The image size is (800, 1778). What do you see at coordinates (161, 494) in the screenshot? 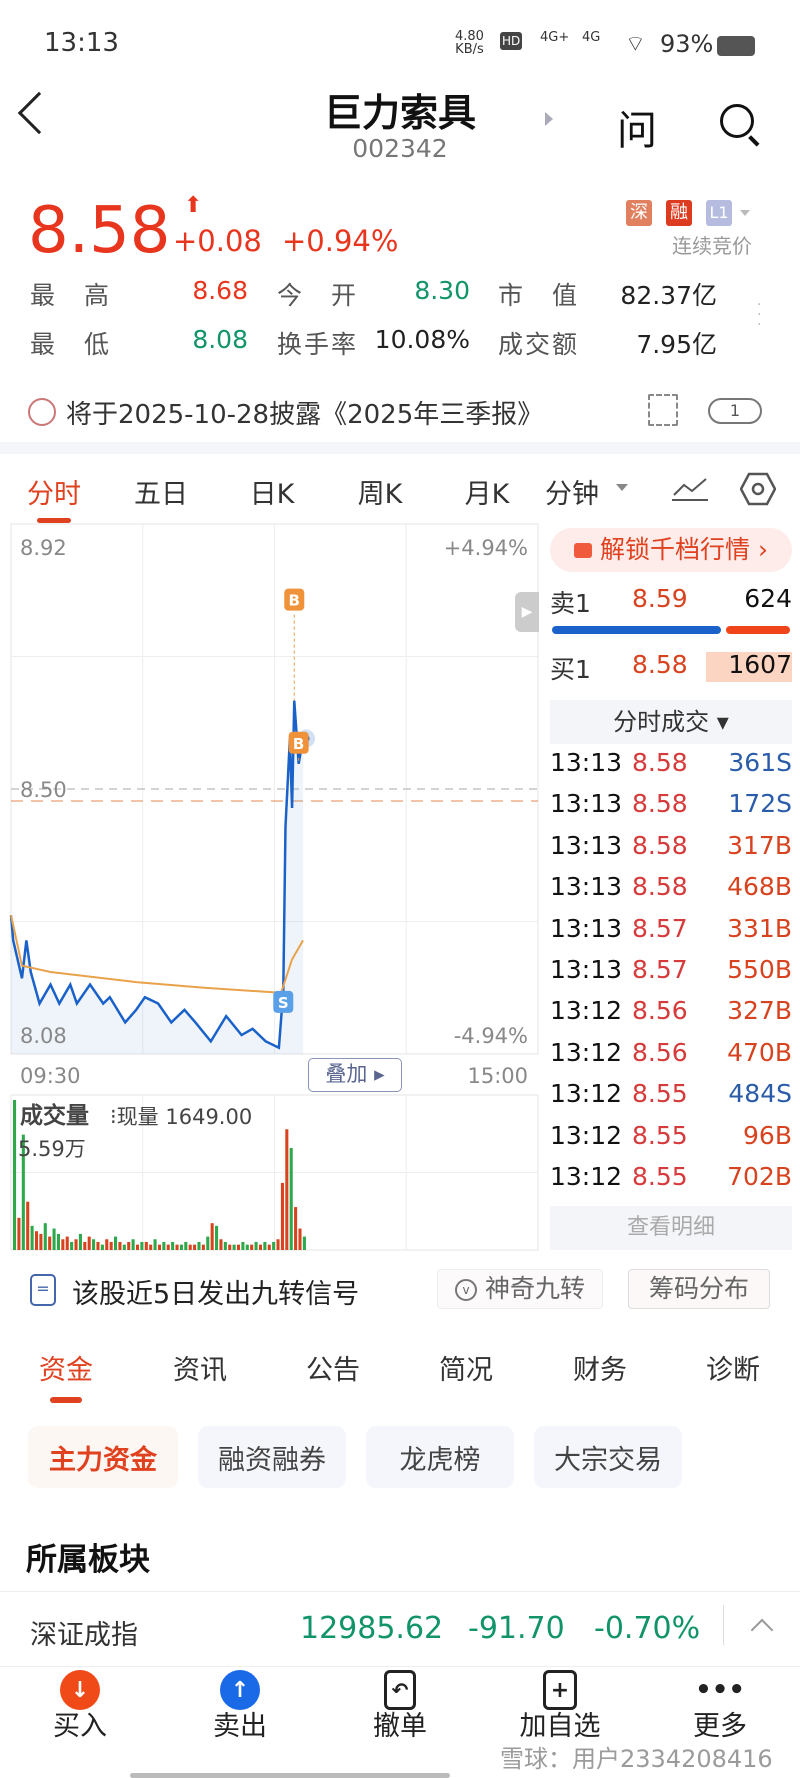
I see `chart-tab: 五日` at bounding box center [161, 494].